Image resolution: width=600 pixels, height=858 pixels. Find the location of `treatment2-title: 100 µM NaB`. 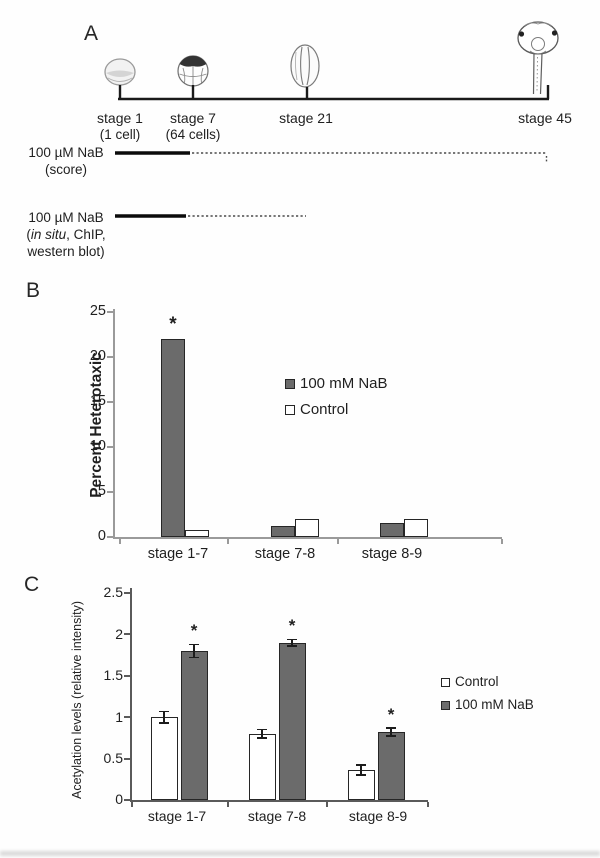

treatment2-title: 100 µM NaB is located at coordinates (66, 217).